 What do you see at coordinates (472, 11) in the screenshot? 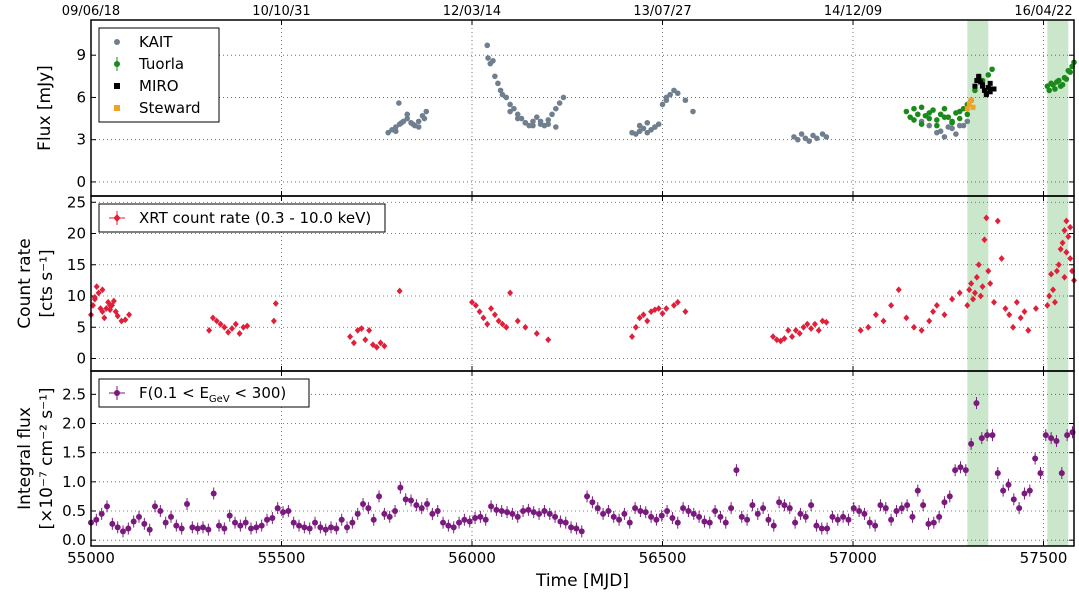
I see `top-date-label: 12/03/14` at bounding box center [472, 11].